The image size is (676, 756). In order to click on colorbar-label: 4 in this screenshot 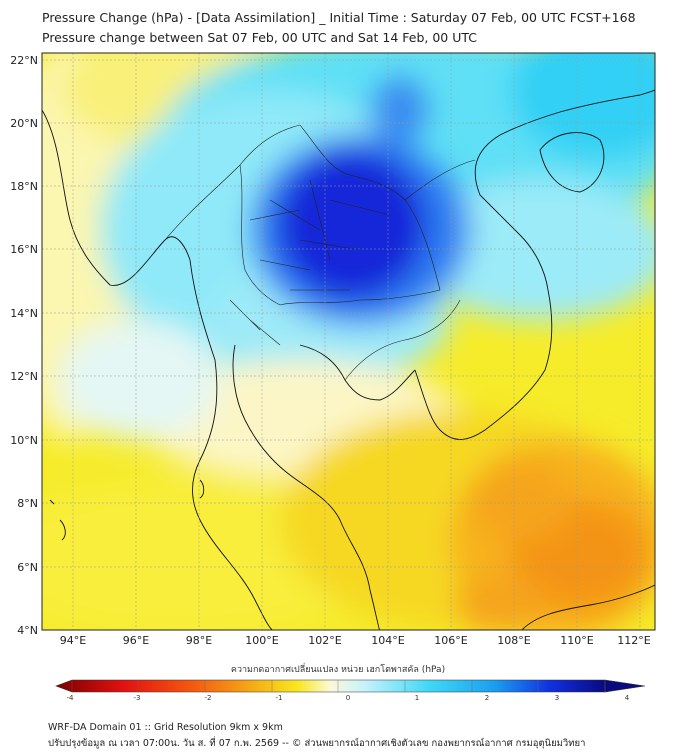, I will do `click(627, 698)`.